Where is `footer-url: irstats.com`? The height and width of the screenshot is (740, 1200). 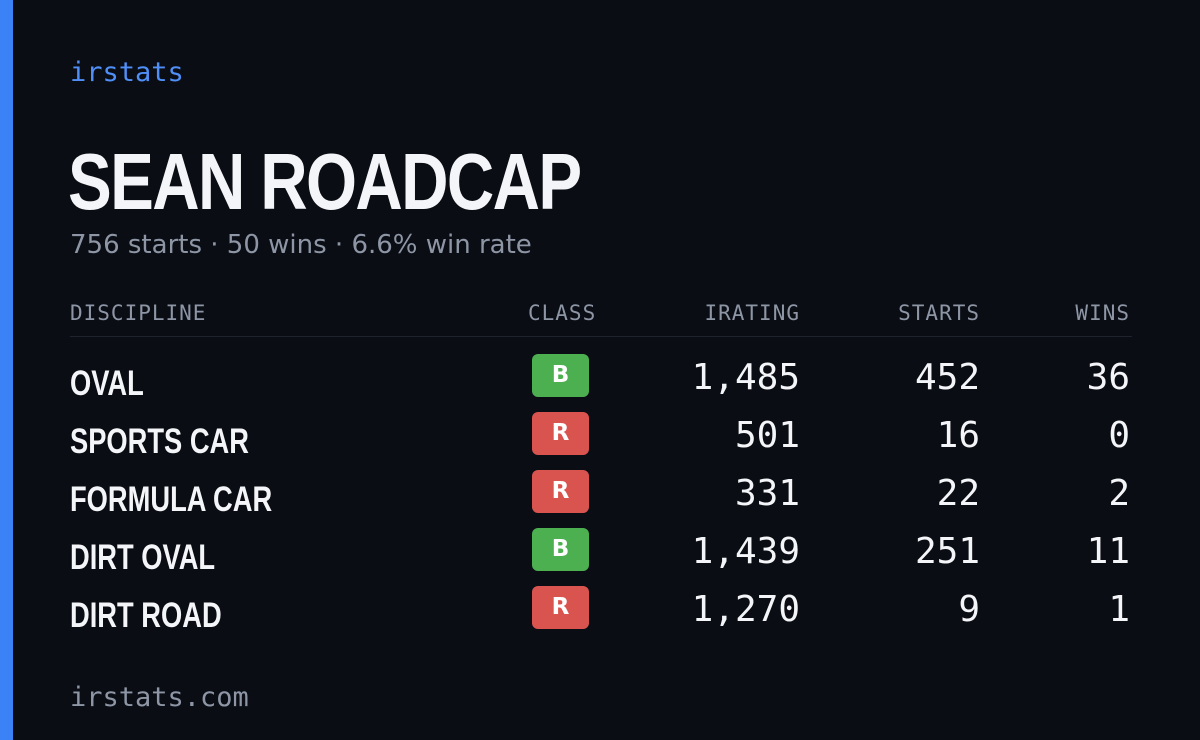 footer-url: irstats.com is located at coordinates (159, 697).